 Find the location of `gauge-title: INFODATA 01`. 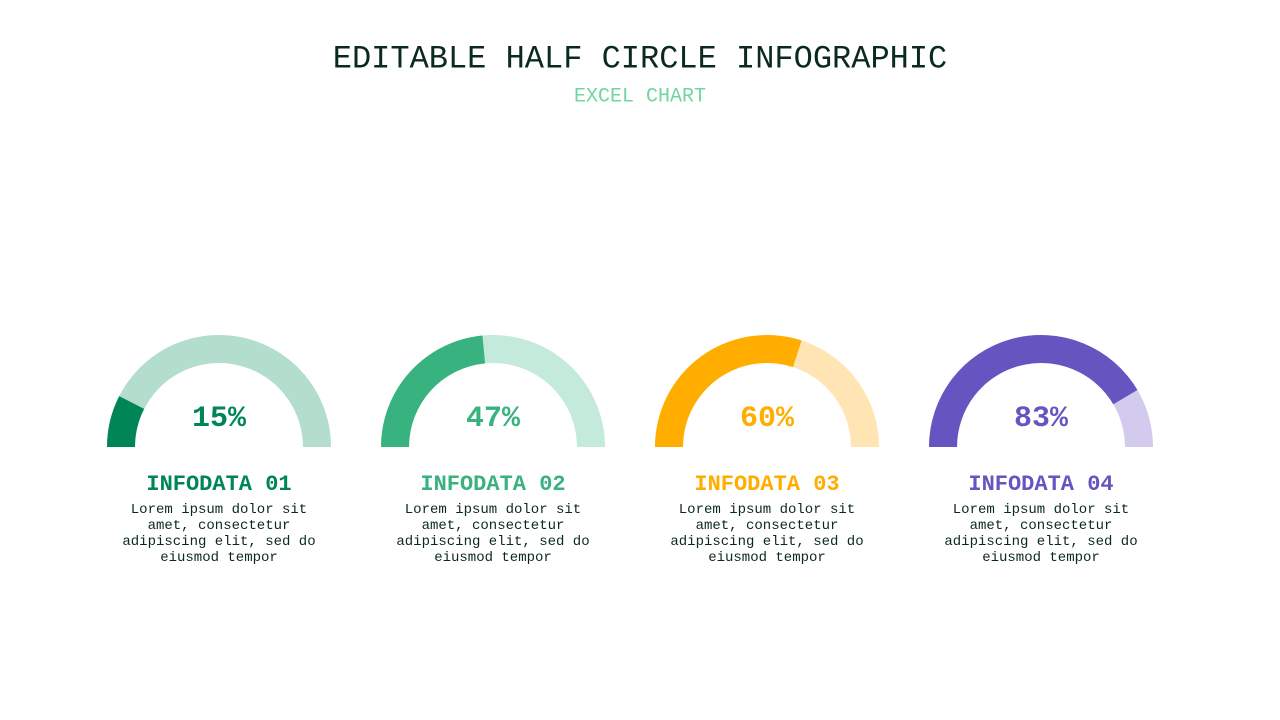

gauge-title: INFODATA 01 is located at coordinates (218, 484).